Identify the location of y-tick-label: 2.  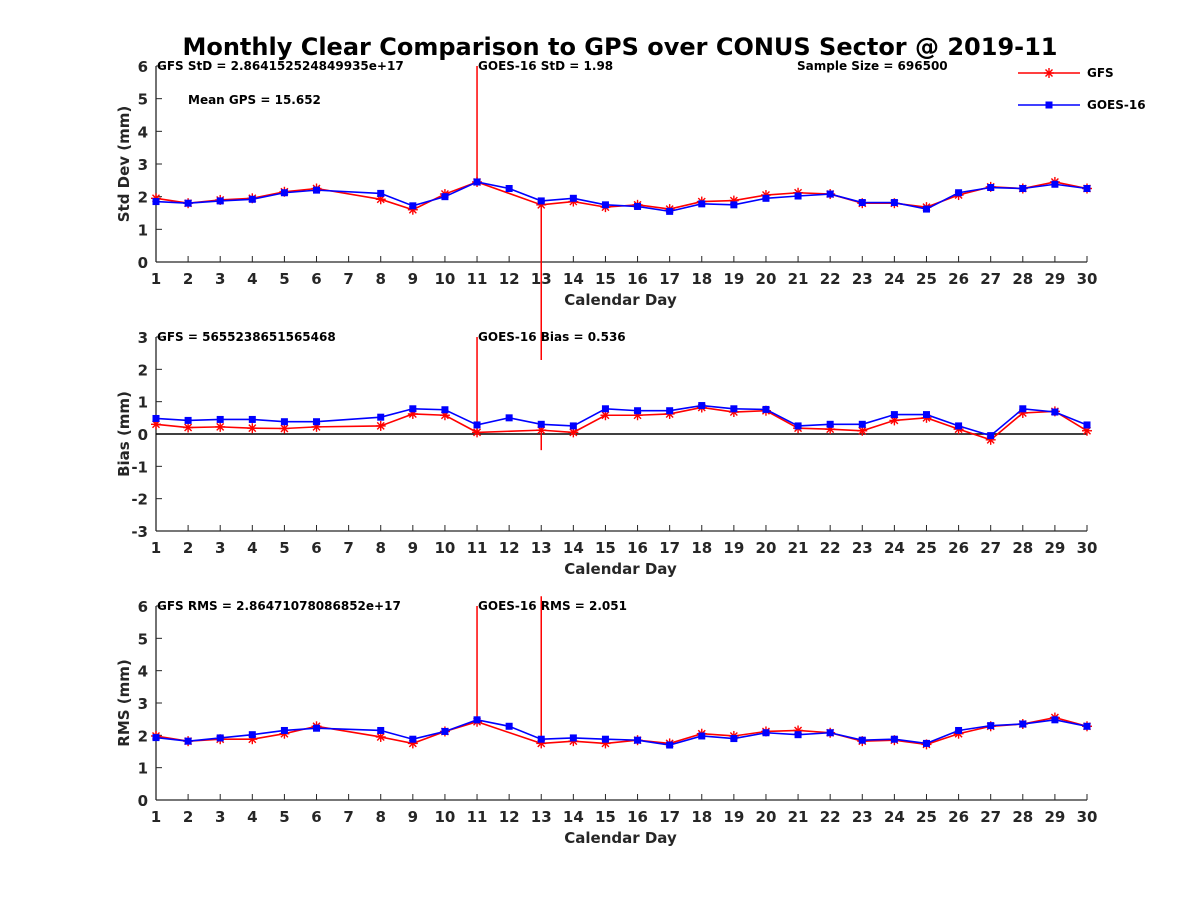
(143, 198).